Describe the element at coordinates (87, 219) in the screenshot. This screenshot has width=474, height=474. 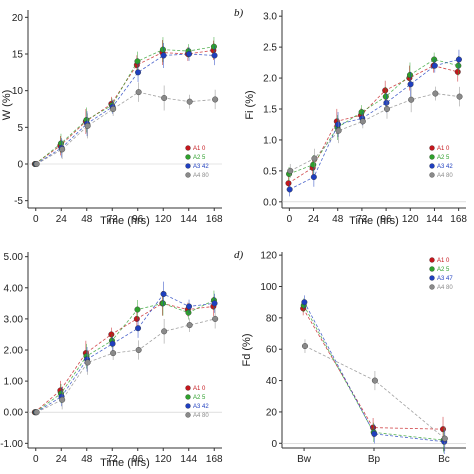
I see `x-tick-label: 48` at that location.